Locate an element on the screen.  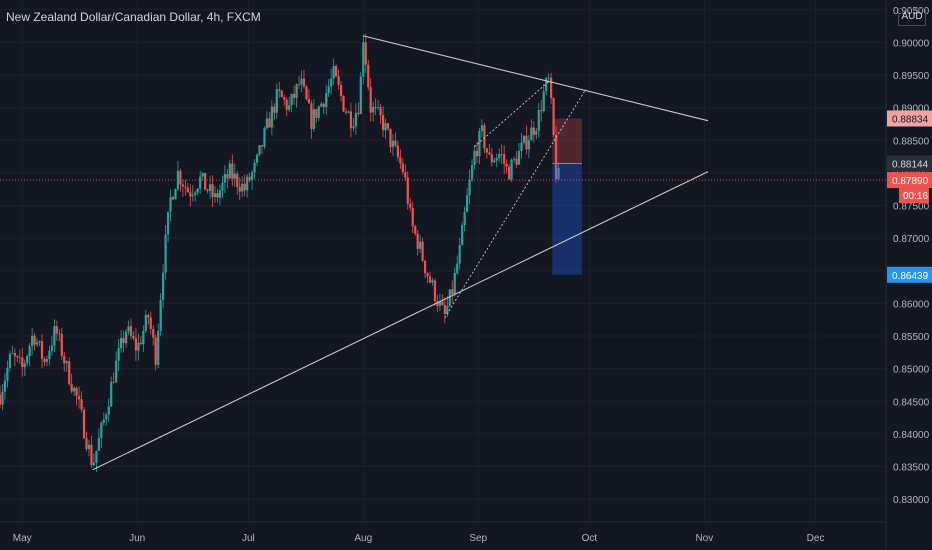
y-tick-label: 0.85000 is located at coordinates (911, 370).